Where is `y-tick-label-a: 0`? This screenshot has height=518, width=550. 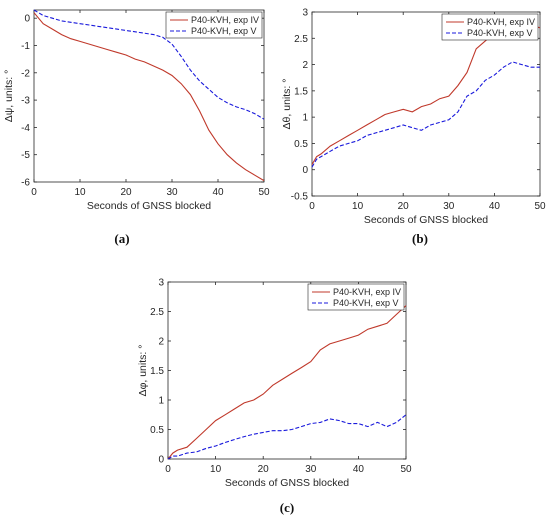 y-tick-label-a: 0 is located at coordinates (27, 19).